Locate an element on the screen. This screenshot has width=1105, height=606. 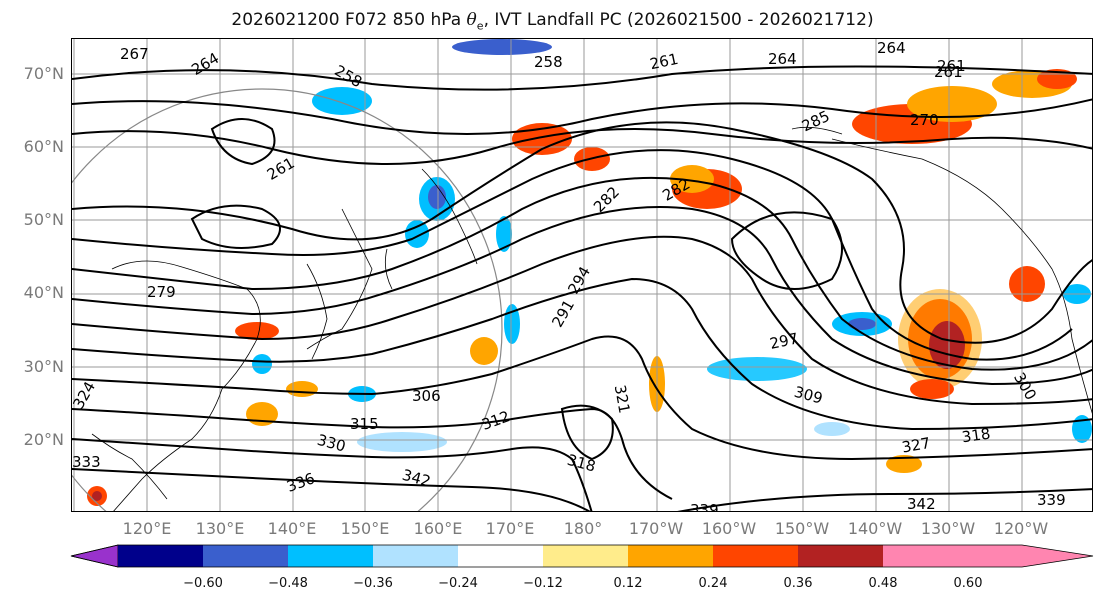
contour-label: 270 is located at coordinates (924, 120).